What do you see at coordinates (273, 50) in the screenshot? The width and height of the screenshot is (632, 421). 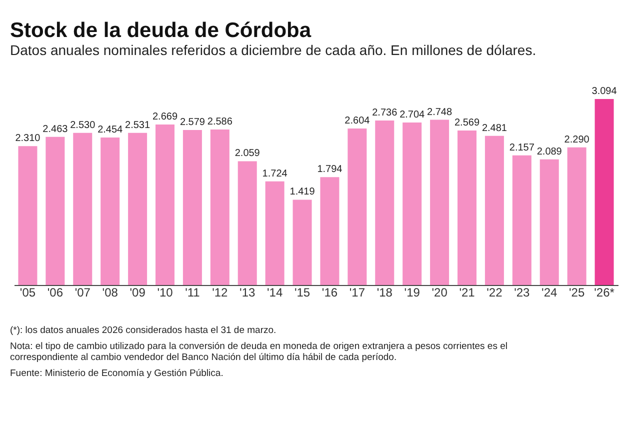 I see `chart-subtitle: Datos anuales nominales referidos a diciembre de cada año. En millones de dólares.` at bounding box center [273, 50].